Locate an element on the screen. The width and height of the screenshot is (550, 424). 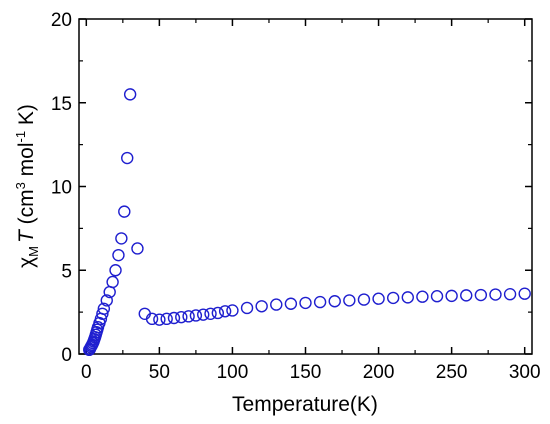
x-tick-label: 150 is located at coordinates (306, 372).